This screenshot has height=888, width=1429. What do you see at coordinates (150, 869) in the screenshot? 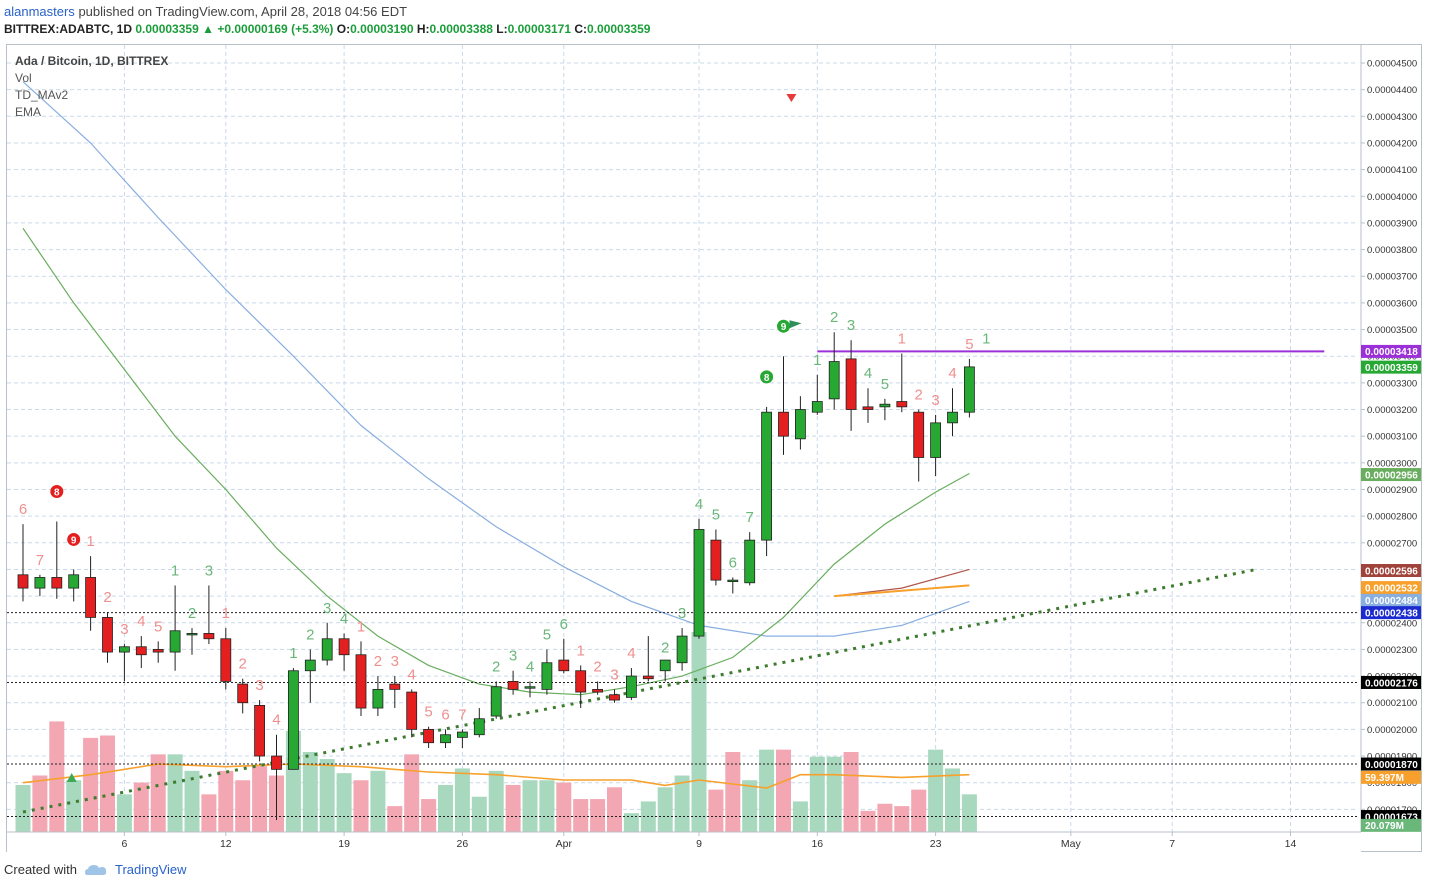
I see `tradingview-link: TradingView` at bounding box center [150, 869].